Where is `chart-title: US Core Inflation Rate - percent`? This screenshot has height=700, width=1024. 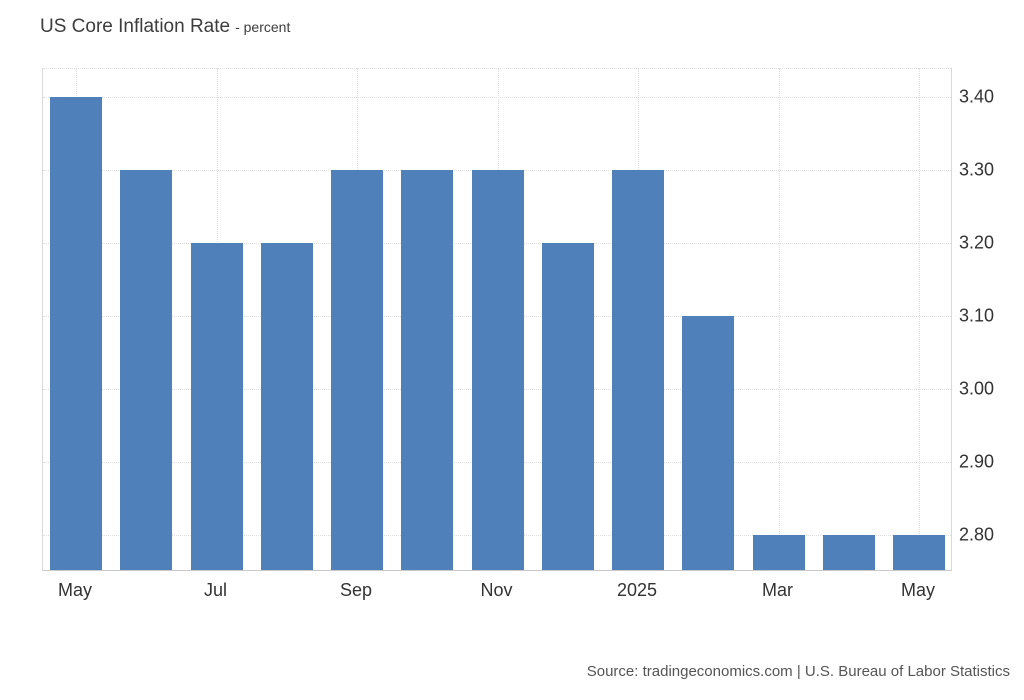 chart-title: US Core Inflation Rate - percent is located at coordinates (165, 27).